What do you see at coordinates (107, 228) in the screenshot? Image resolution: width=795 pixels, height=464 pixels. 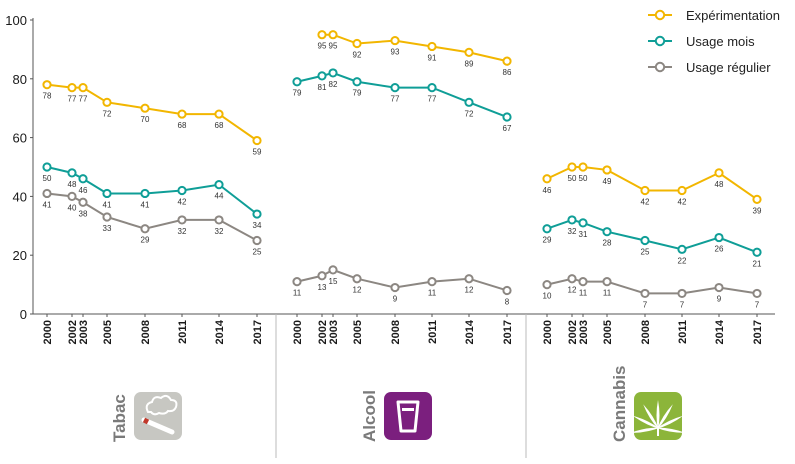 I see `data-label-tabac-usage-regulier: 33` at bounding box center [107, 228].